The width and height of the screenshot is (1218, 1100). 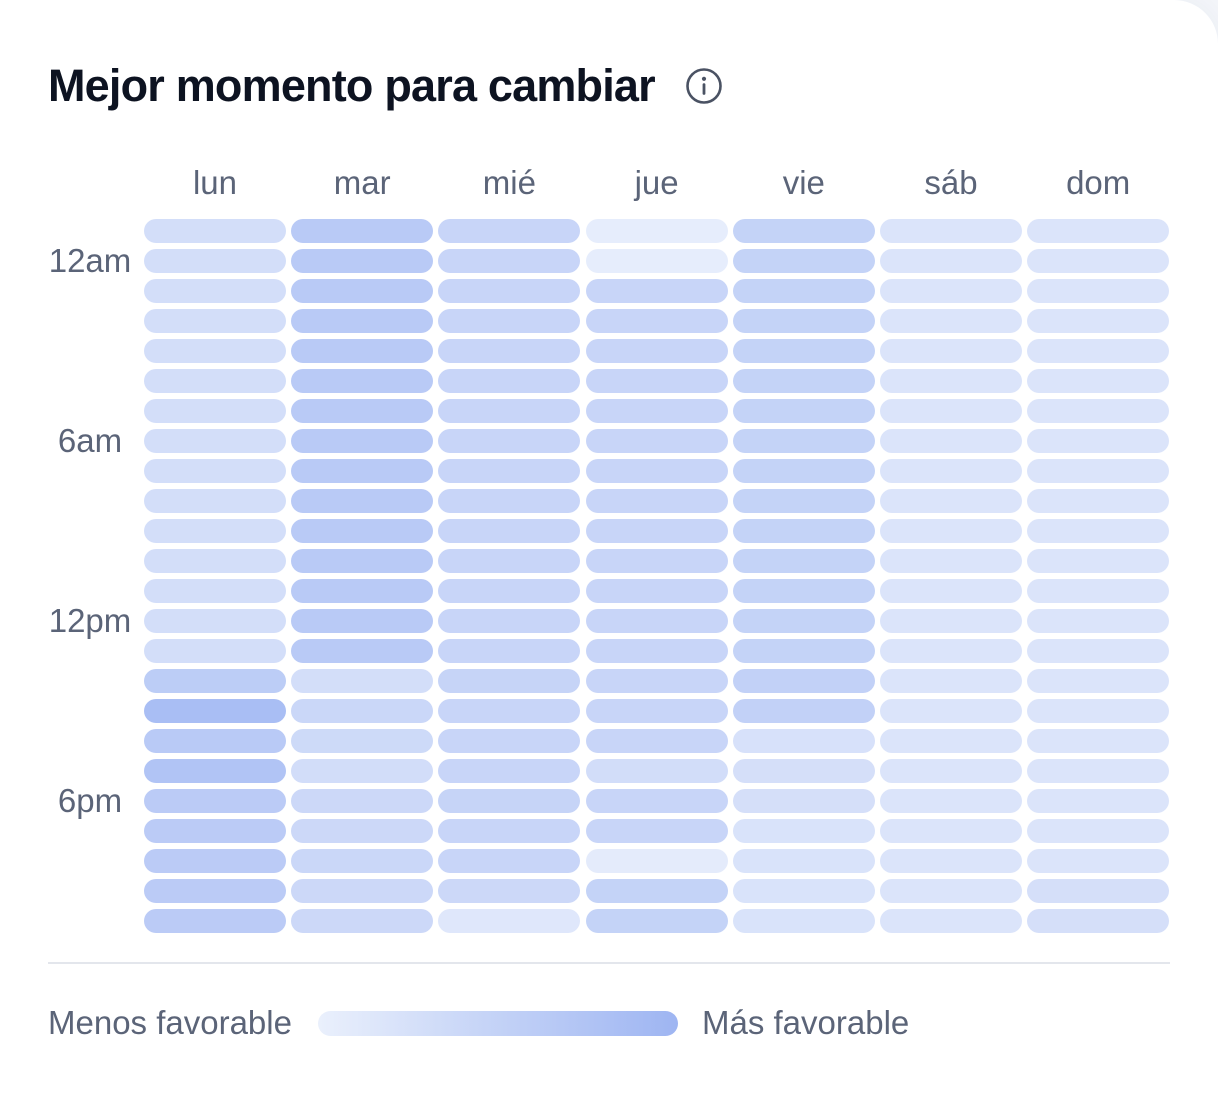 What do you see at coordinates (704, 86) in the screenshot?
I see `info-icon` at bounding box center [704, 86].